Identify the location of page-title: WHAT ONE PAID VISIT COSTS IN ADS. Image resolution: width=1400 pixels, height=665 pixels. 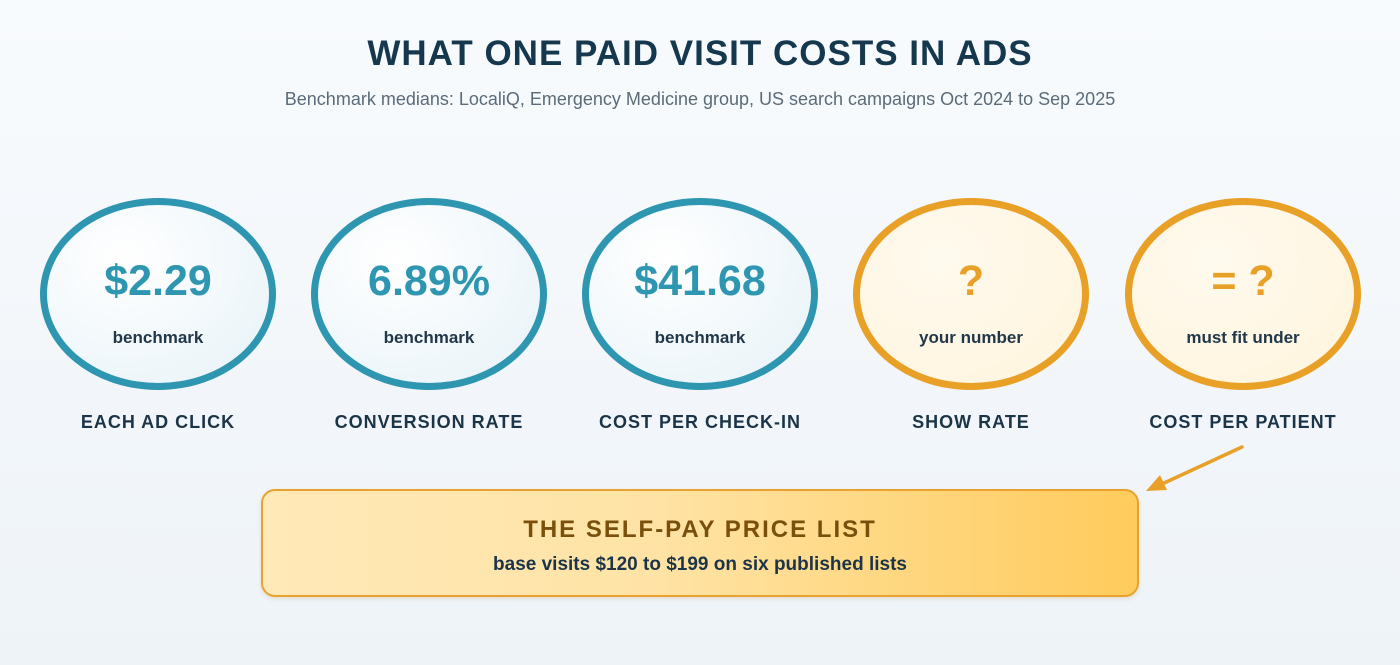
(700, 53).